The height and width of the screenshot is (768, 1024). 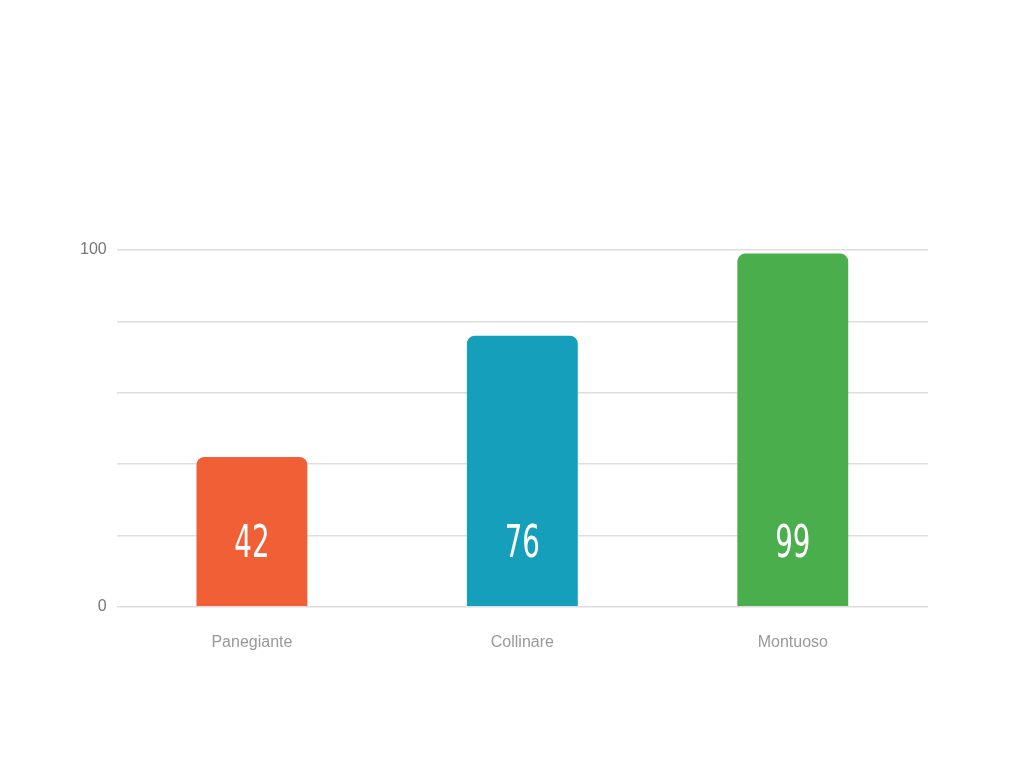 What do you see at coordinates (793, 641) in the screenshot?
I see `x-tick-label: Montuoso` at bounding box center [793, 641].